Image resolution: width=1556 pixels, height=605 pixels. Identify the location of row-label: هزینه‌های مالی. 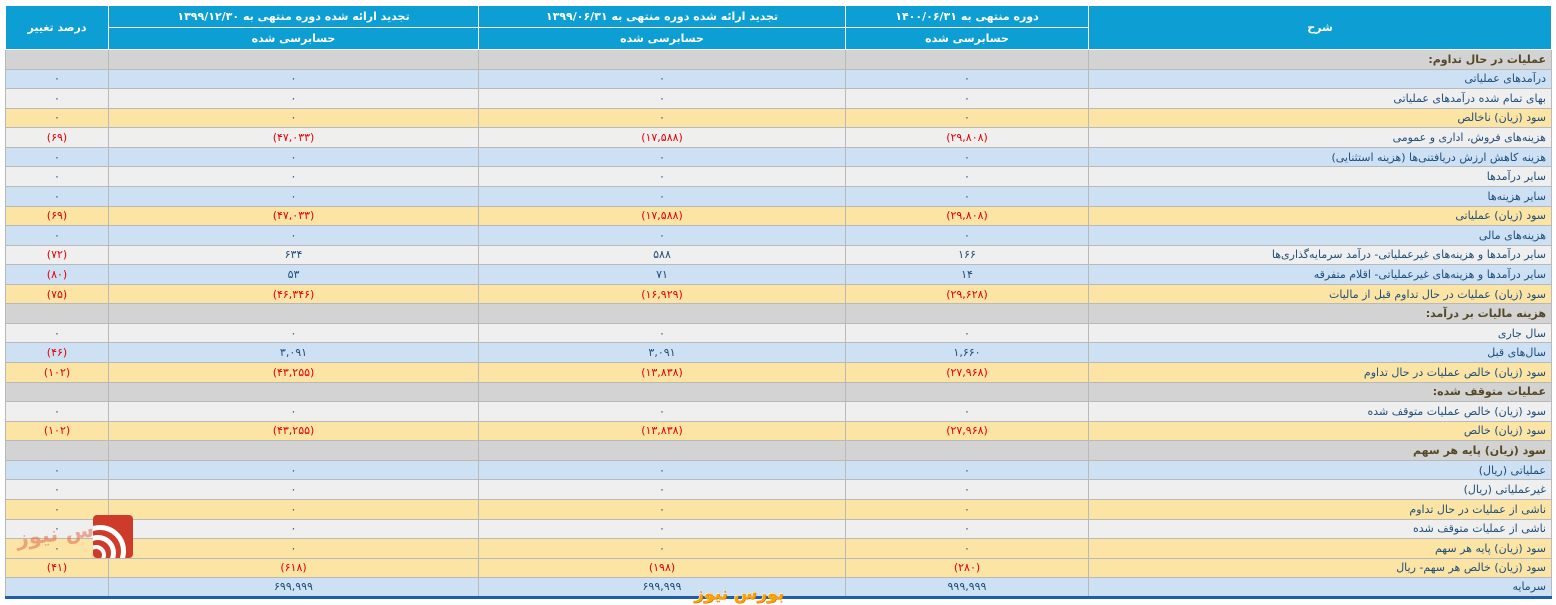
(1320, 235).